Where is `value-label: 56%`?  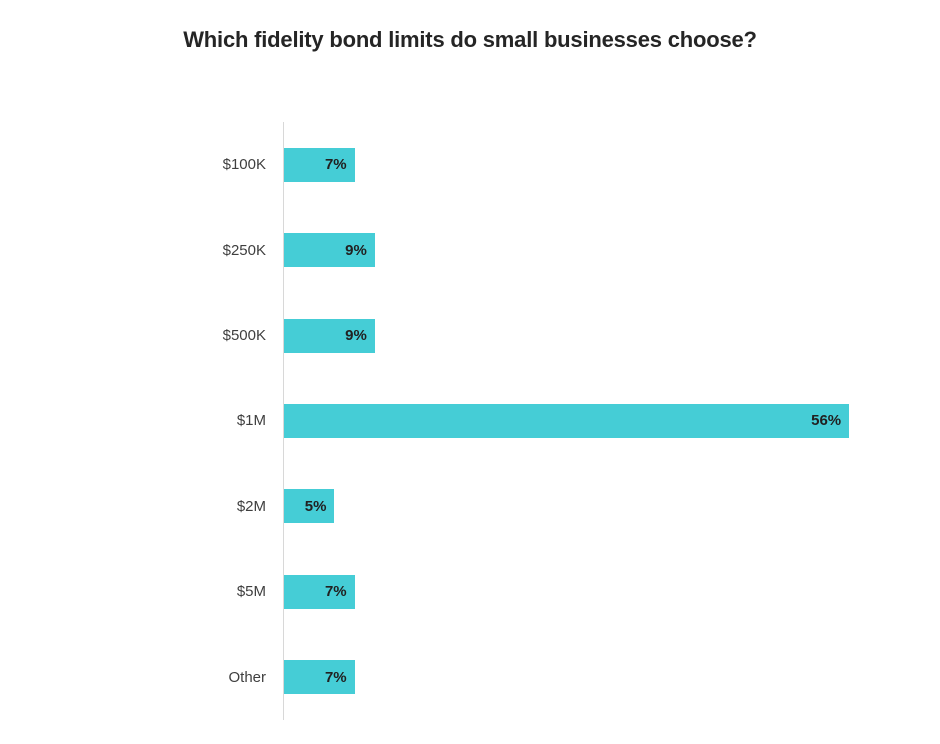
value-label: 56% is located at coordinates (826, 421).